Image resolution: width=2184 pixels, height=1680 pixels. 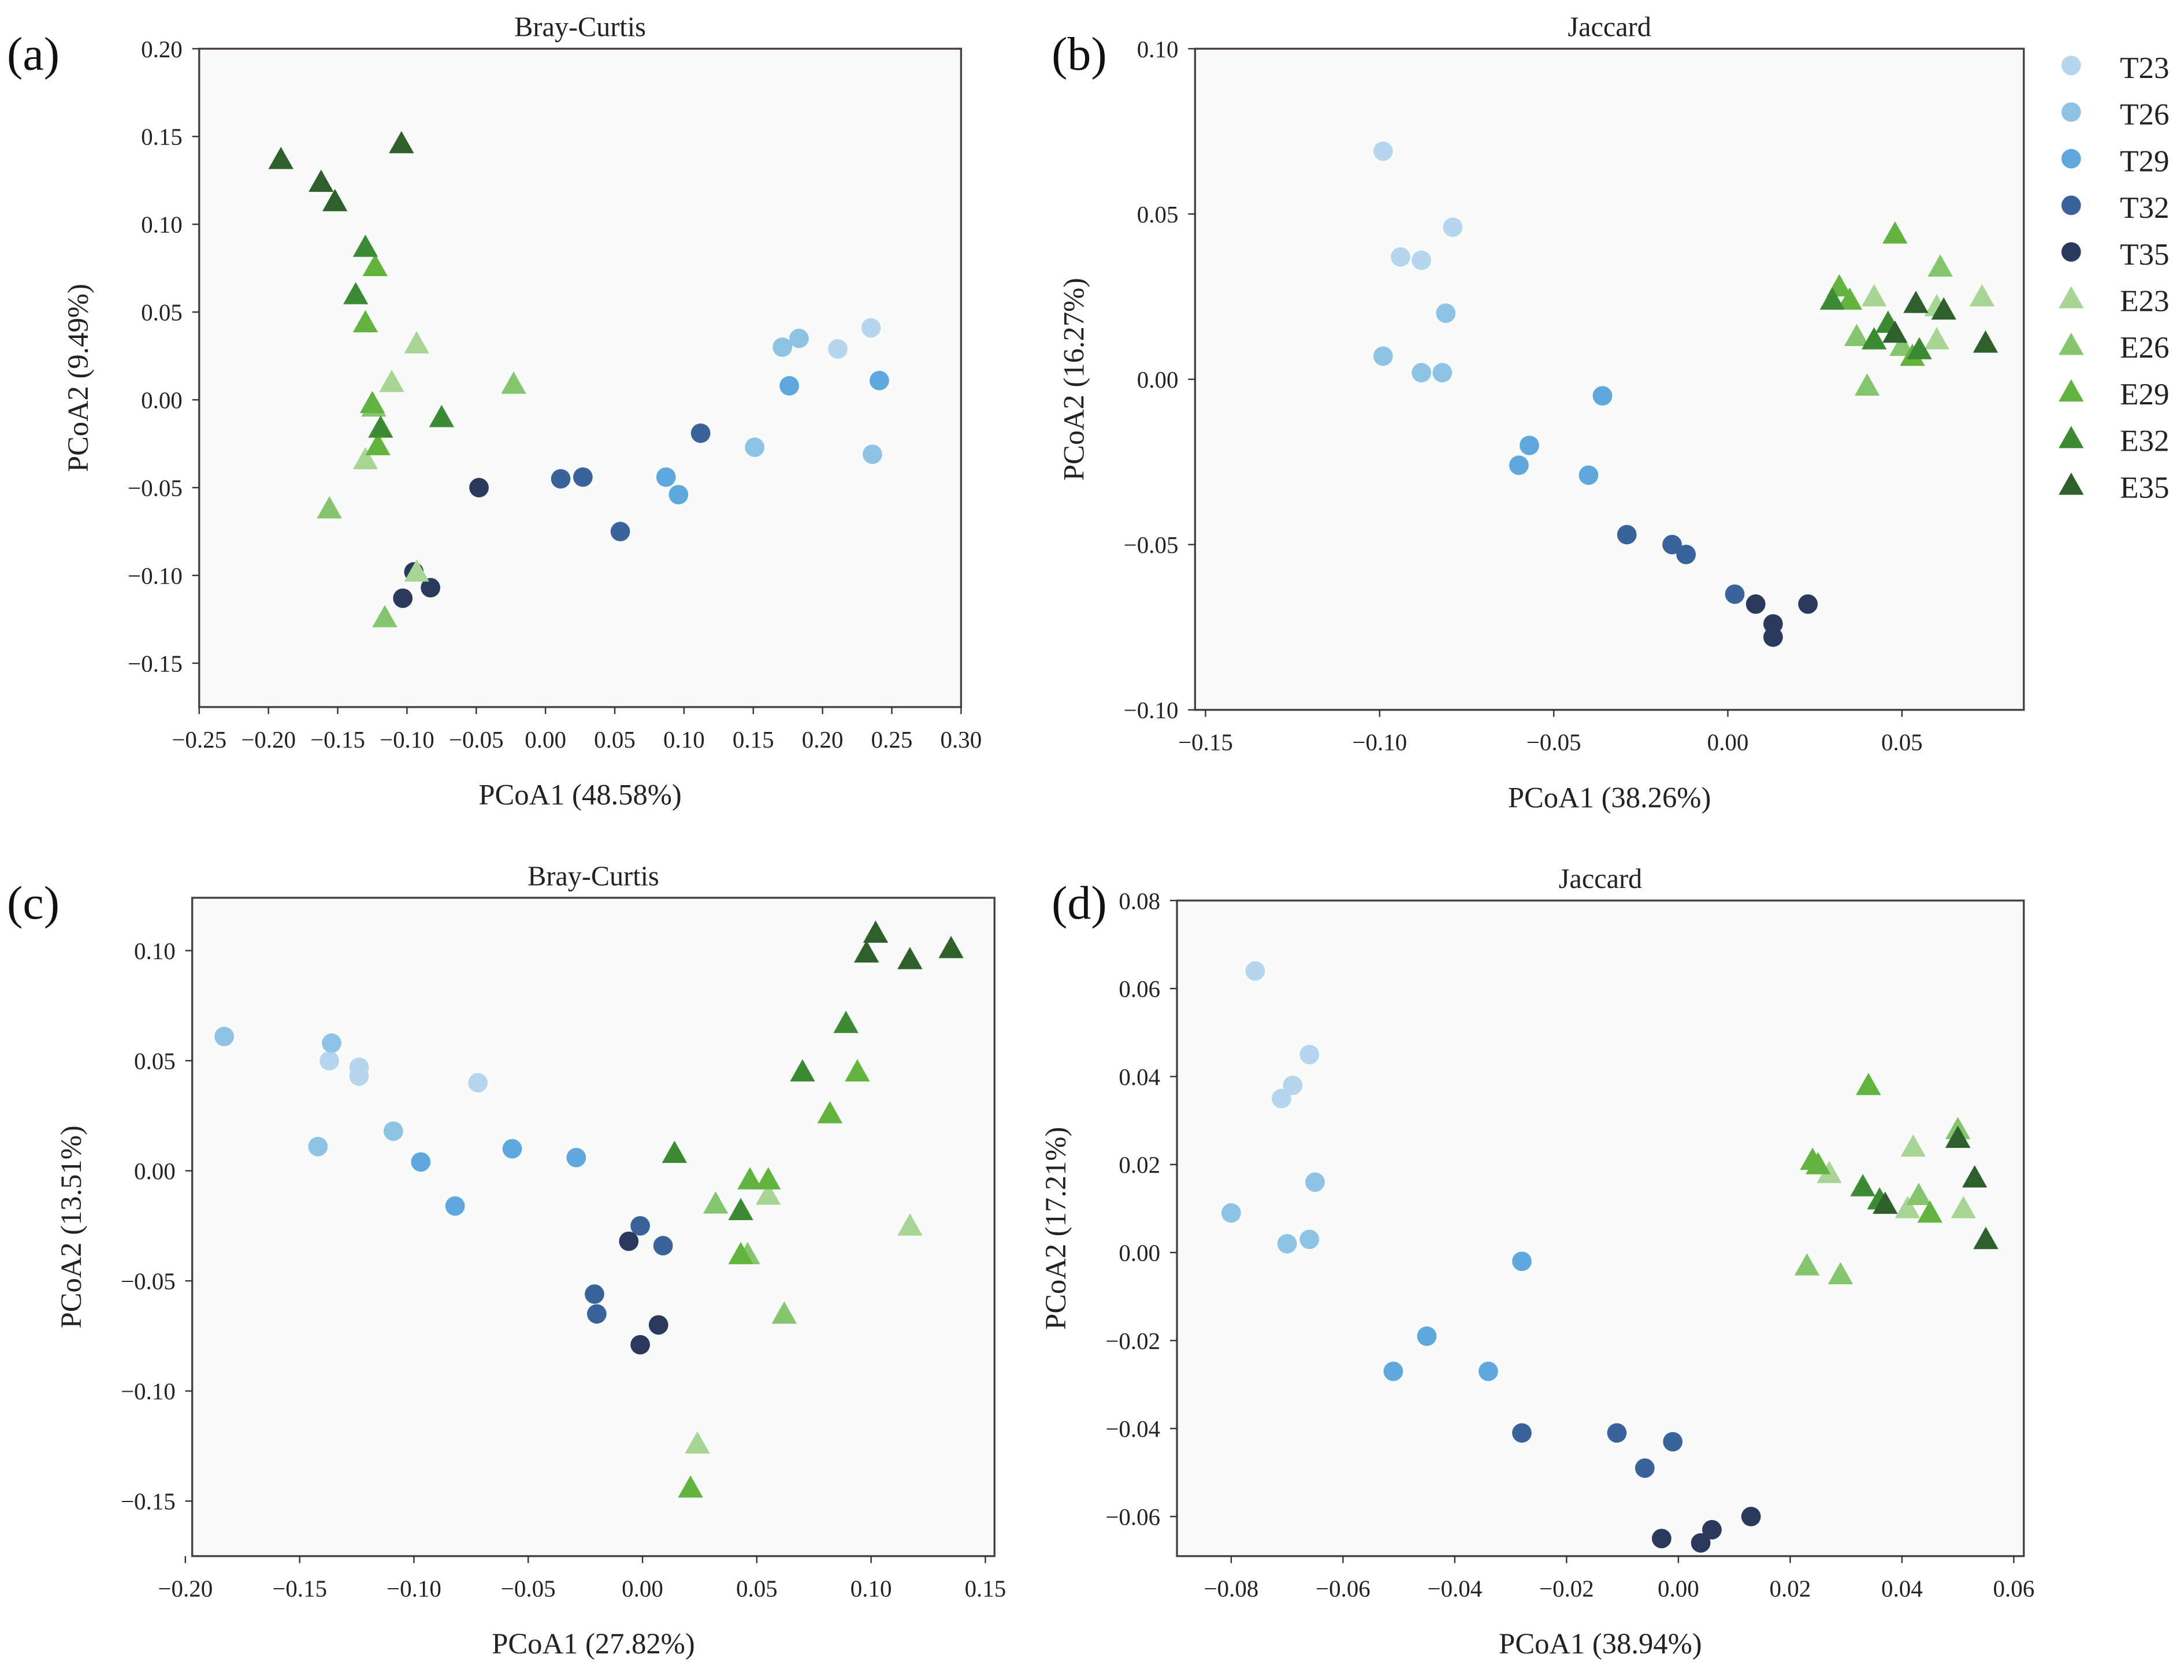 I want to click on plot-area, so click(x=593, y=1228).